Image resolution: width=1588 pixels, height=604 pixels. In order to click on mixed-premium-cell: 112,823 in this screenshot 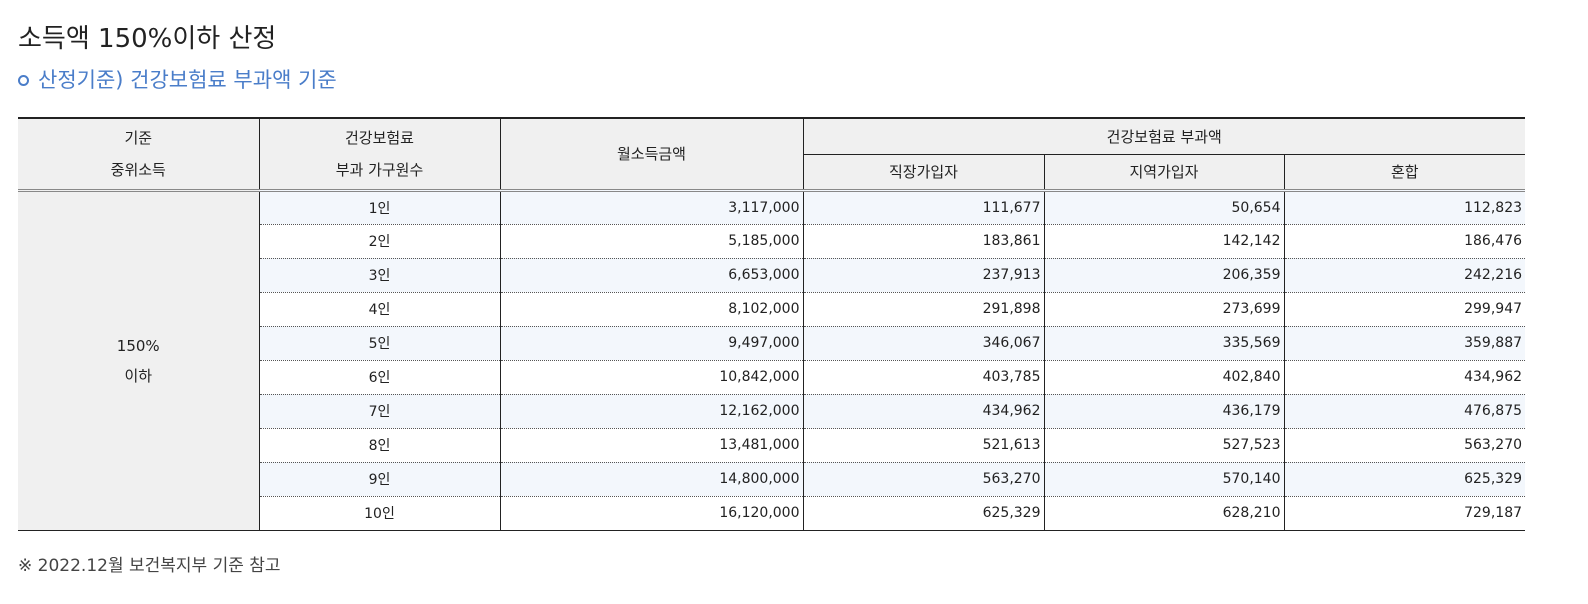, I will do `click(1404, 207)`.